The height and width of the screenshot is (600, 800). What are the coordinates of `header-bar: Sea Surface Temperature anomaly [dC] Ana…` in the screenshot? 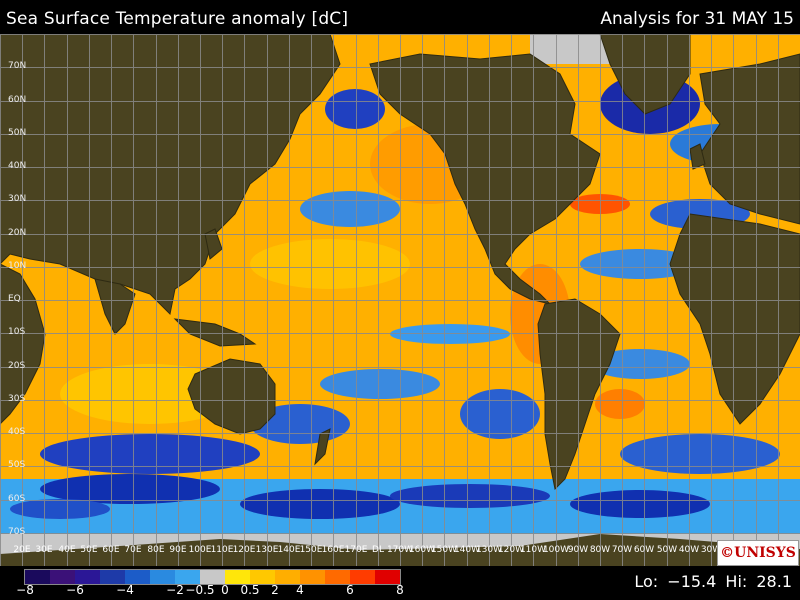 It's located at (400, 17).